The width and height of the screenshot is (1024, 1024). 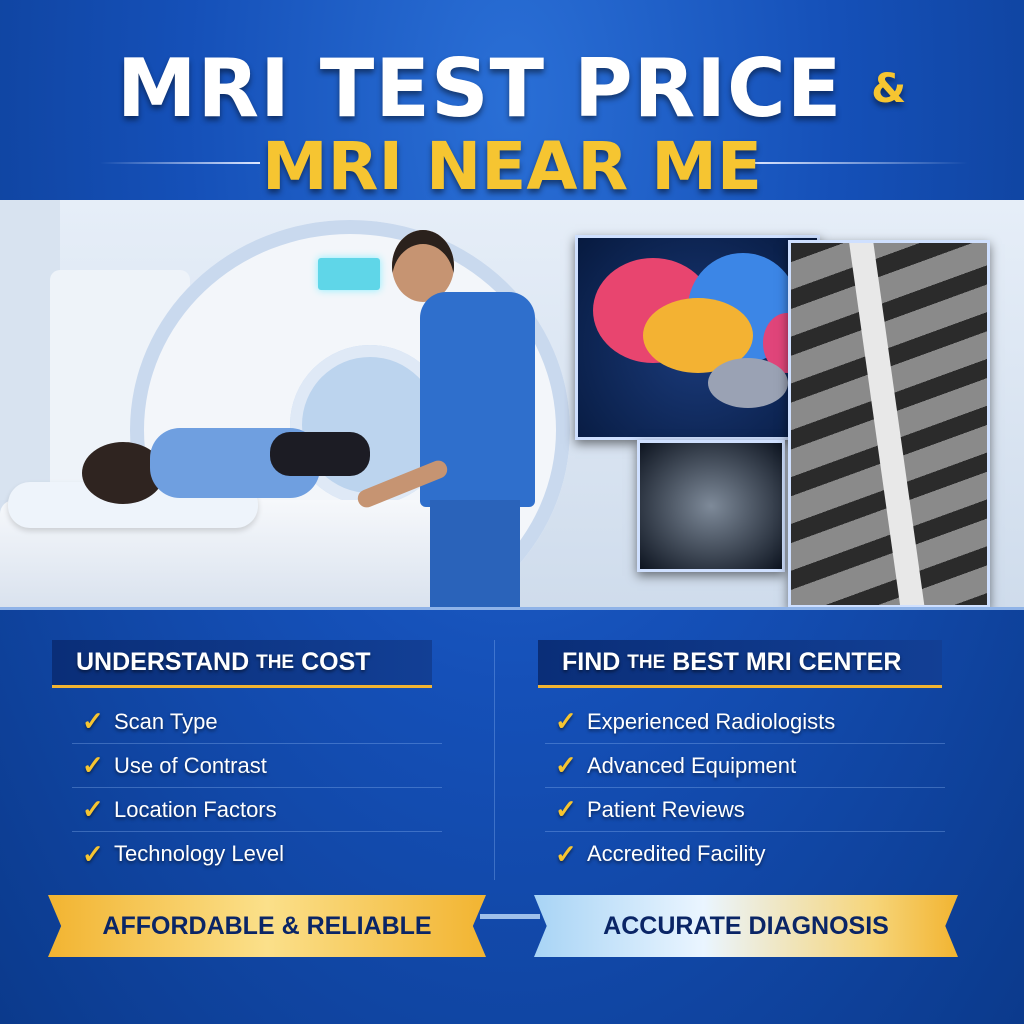 What do you see at coordinates (190, 765) in the screenshot?
I see `item-label: Use of Contrast` at bounding box center [190, 765].